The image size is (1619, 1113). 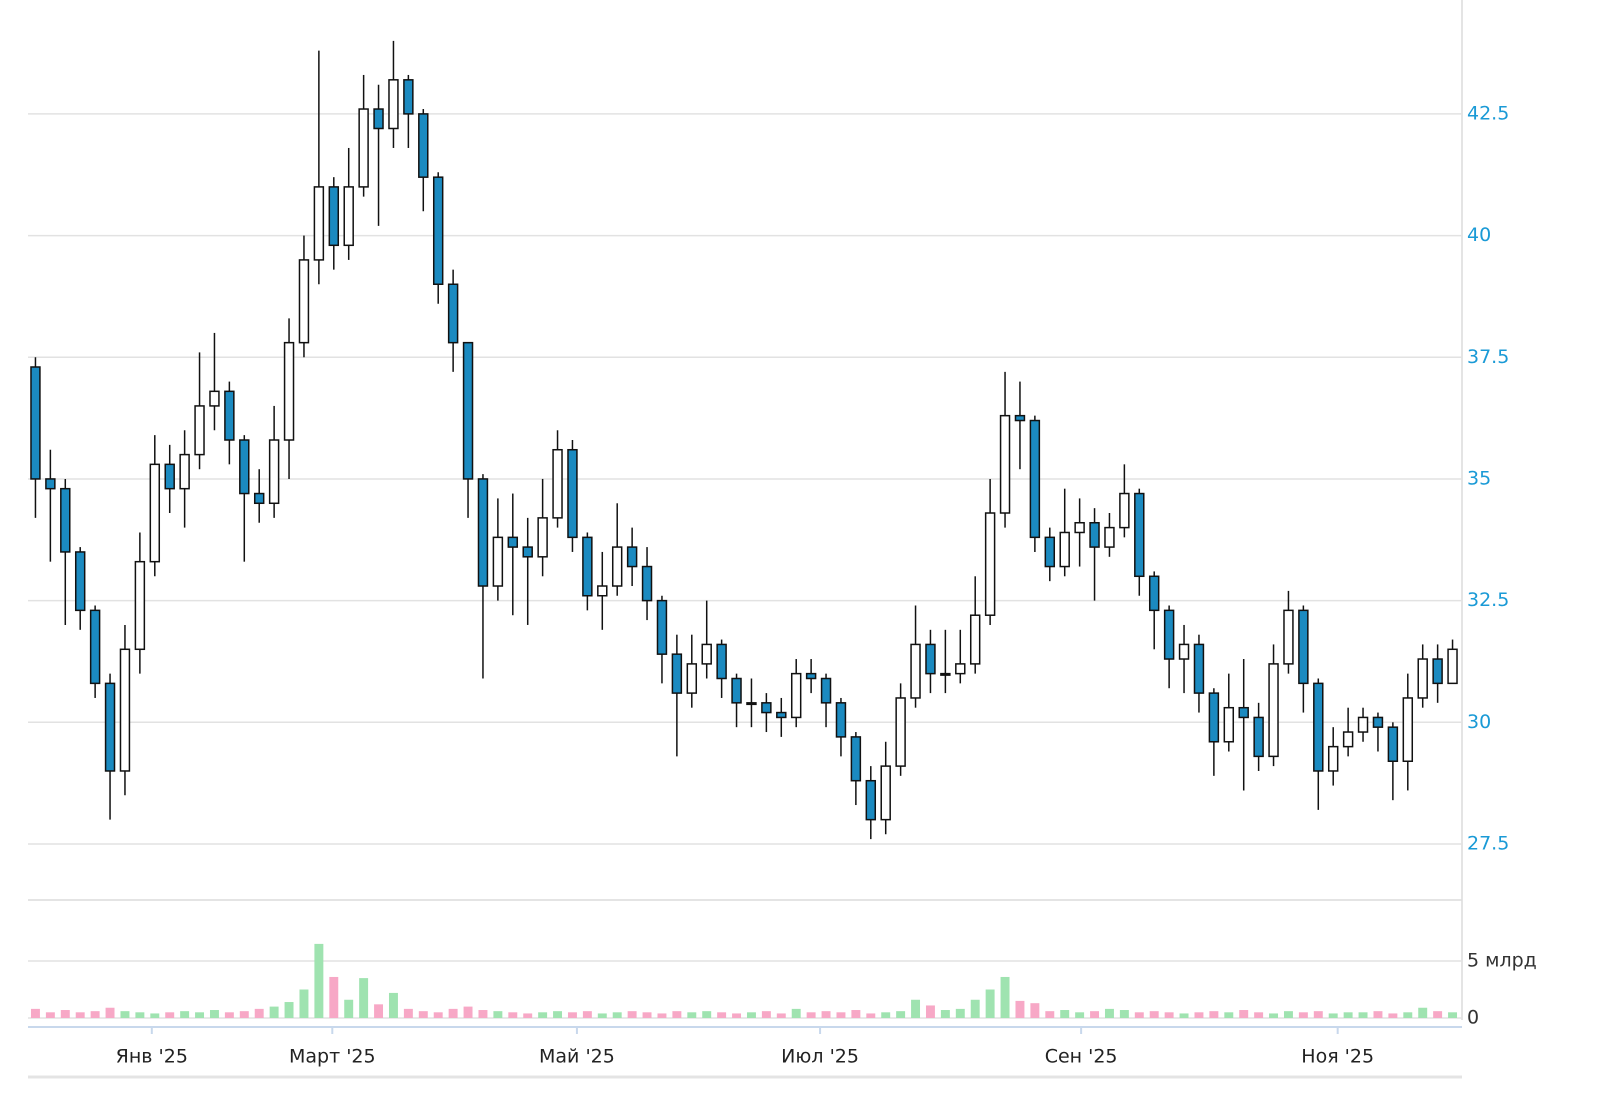 What do you see at coordinates (1488, 113) in the screenshot?
I see `y-tick-label: 42.5` at bounding box center [1488, 113].